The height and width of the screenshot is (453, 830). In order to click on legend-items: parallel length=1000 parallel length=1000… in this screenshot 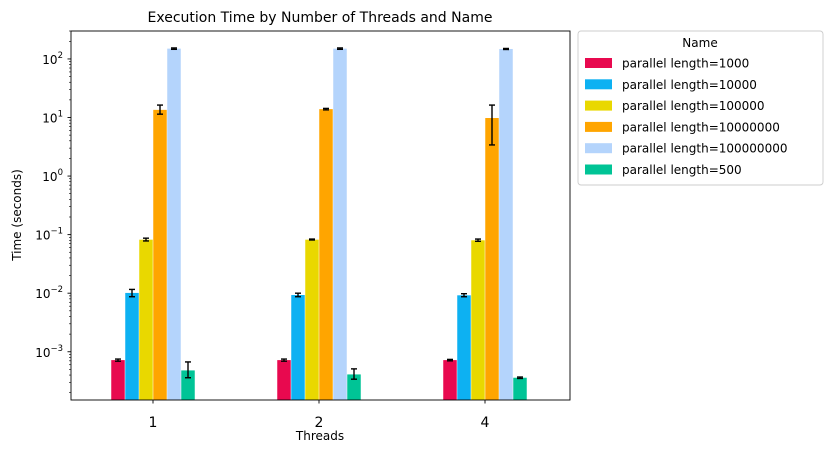, I will do `click(686, 117)`.